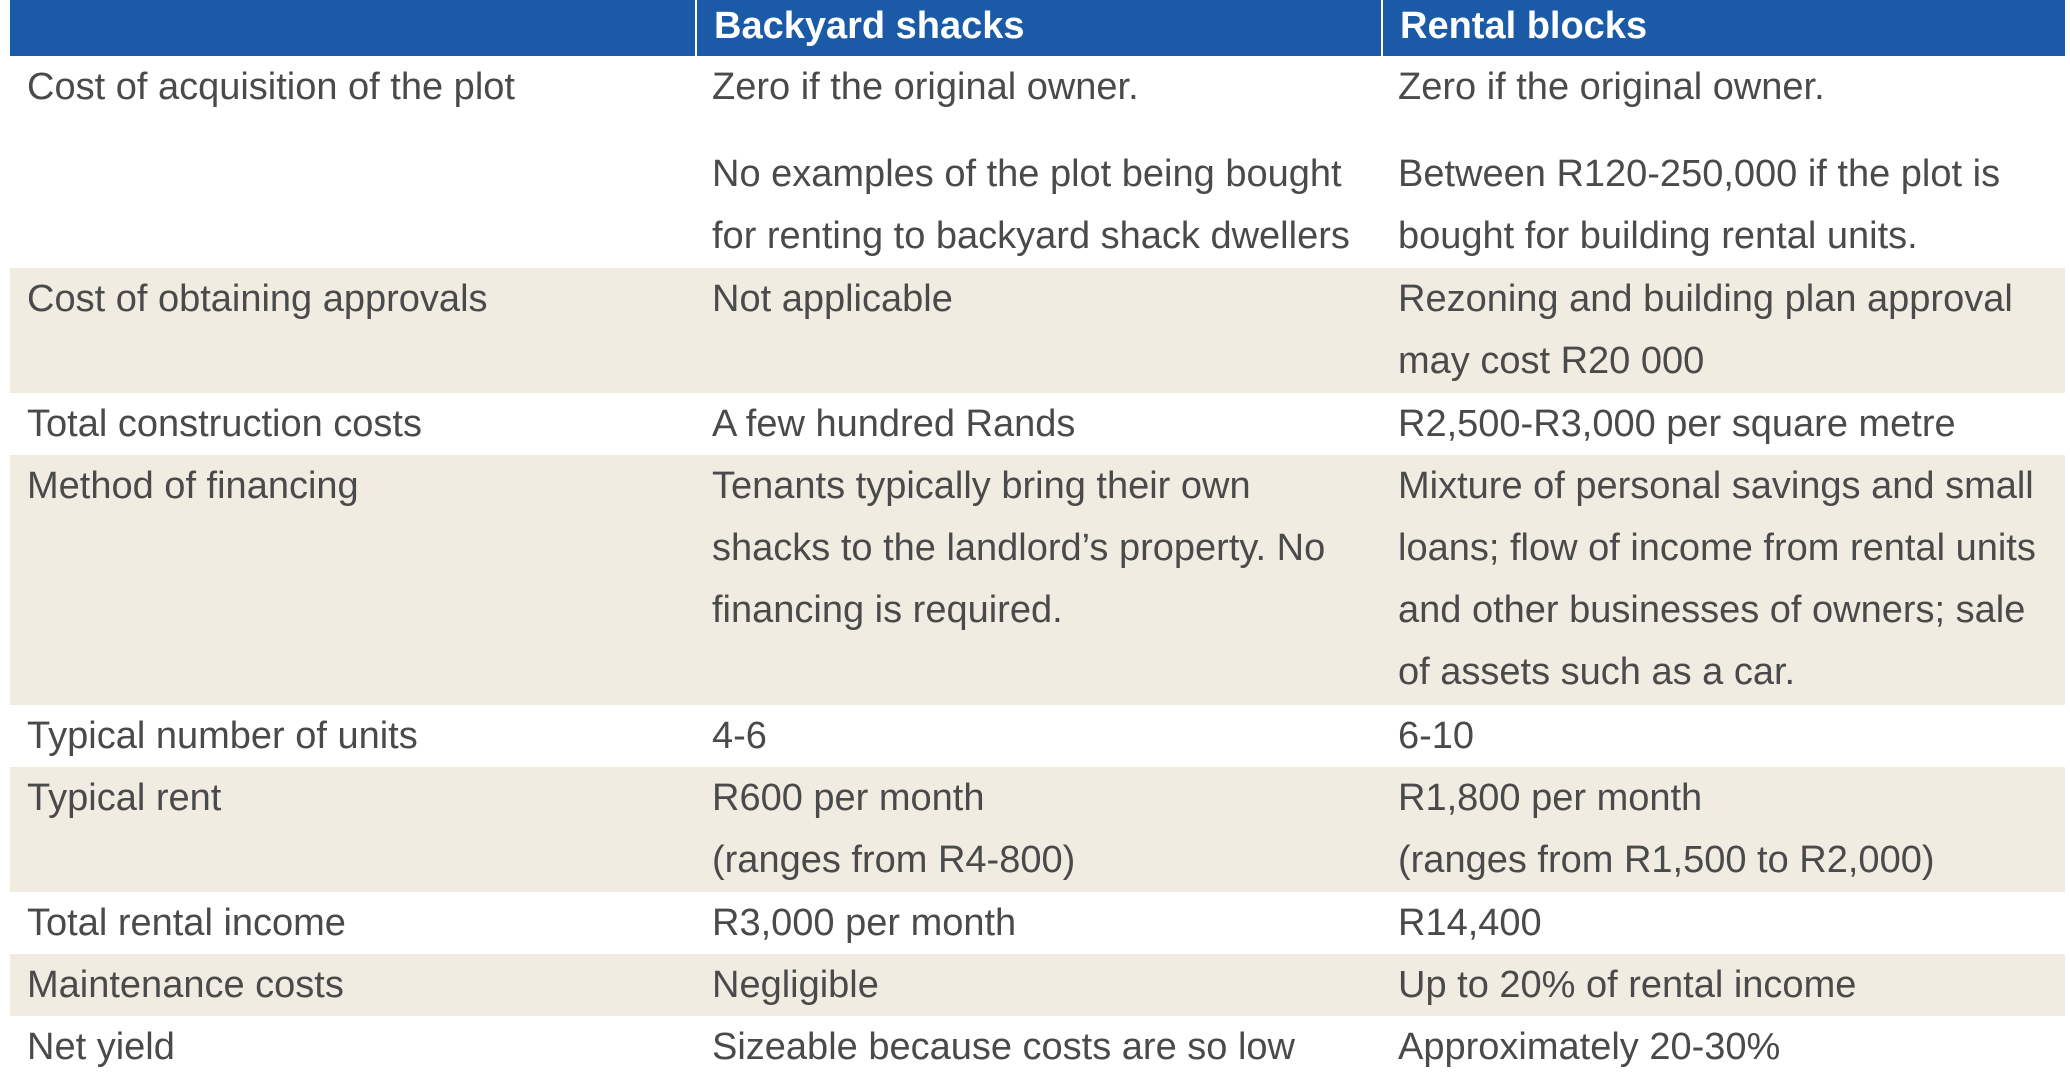 The image size is (2070, 1081). I want to click on rental-cell: R2,500-R3,000 per square metre, so click(1723, 424).